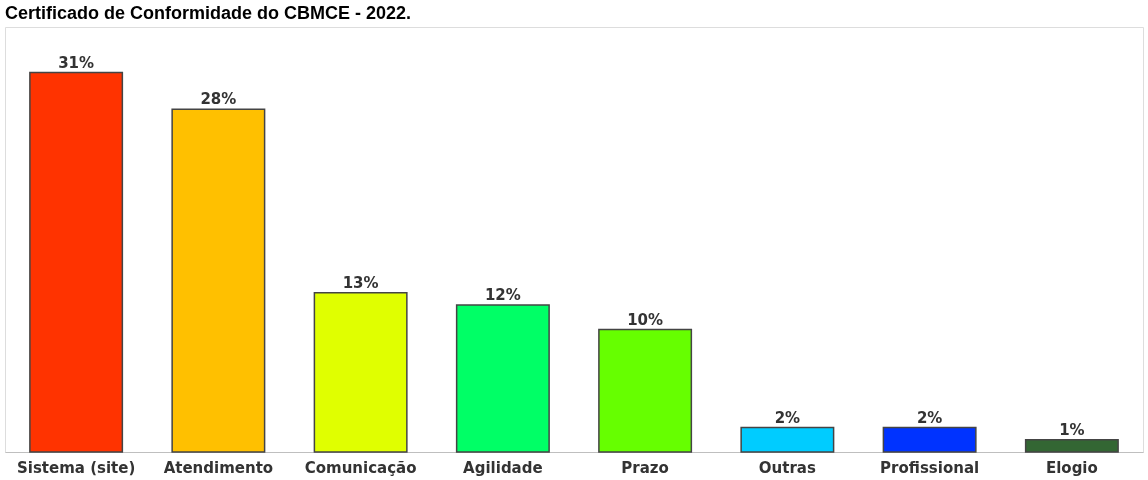  What do you see at coordinates (1071, 467) in the screenshot?
I see `x-tick-label: Elogio` at bounding box center [1071, 467].